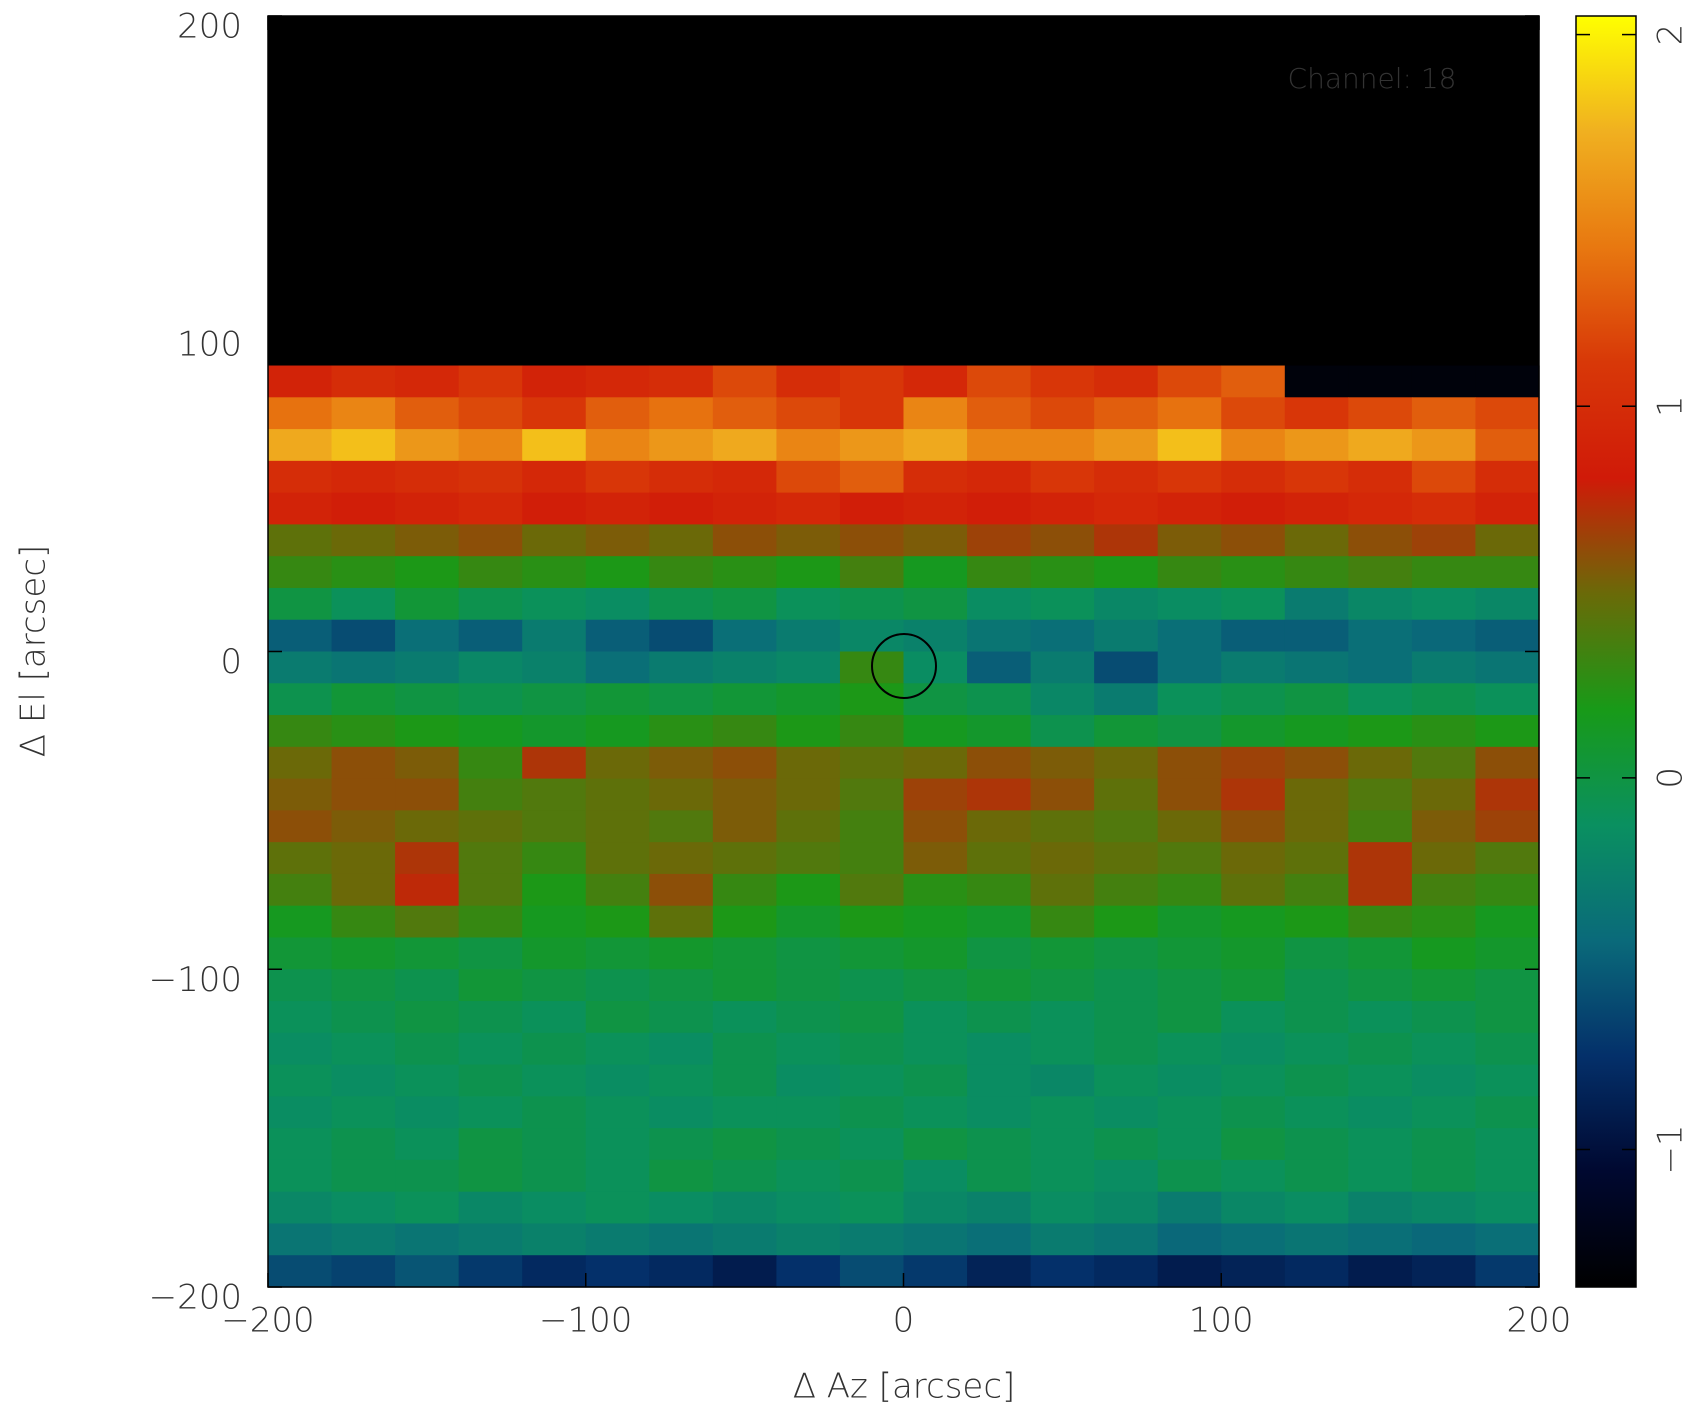  I want to click on colorbar-tick-label: 2, so click(1671, 35).